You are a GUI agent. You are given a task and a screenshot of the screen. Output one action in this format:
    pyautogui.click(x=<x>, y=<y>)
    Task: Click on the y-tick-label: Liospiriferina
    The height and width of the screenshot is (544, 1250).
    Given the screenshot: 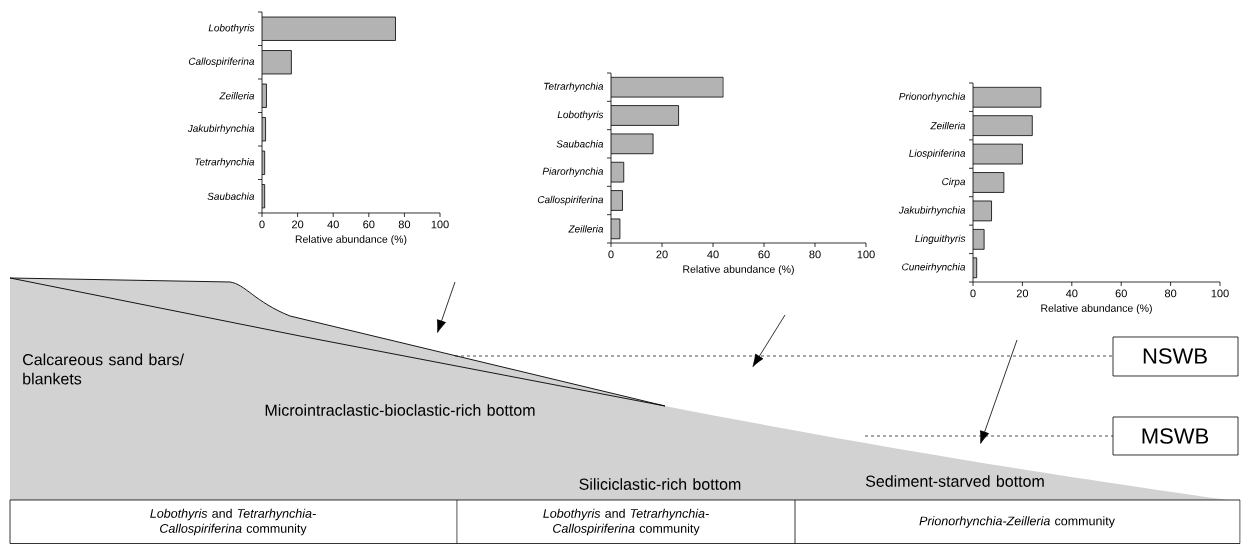 What is the action you would take?
    pyautogui.click(x=937, y=154)
    